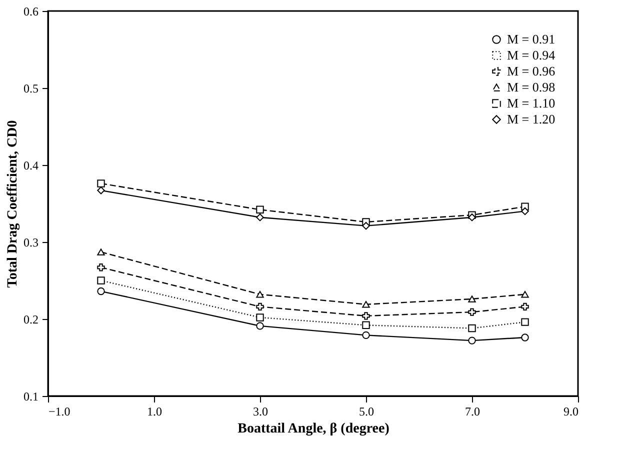 The height and width of the screenshot is (467, 624). I want to click on y-tick-label: 0.5, so click(31, 89).